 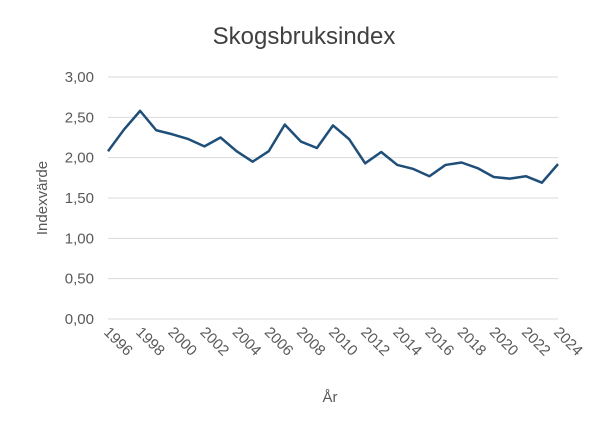 I want to click on x-tick-label: 1996, so click(x=118, y=342).